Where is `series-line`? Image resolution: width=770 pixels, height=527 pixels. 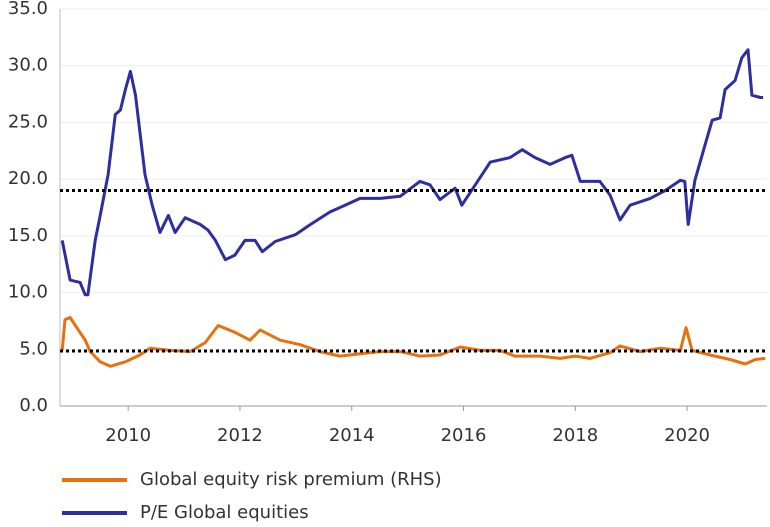 series-line is located at coordinates (413, 342).